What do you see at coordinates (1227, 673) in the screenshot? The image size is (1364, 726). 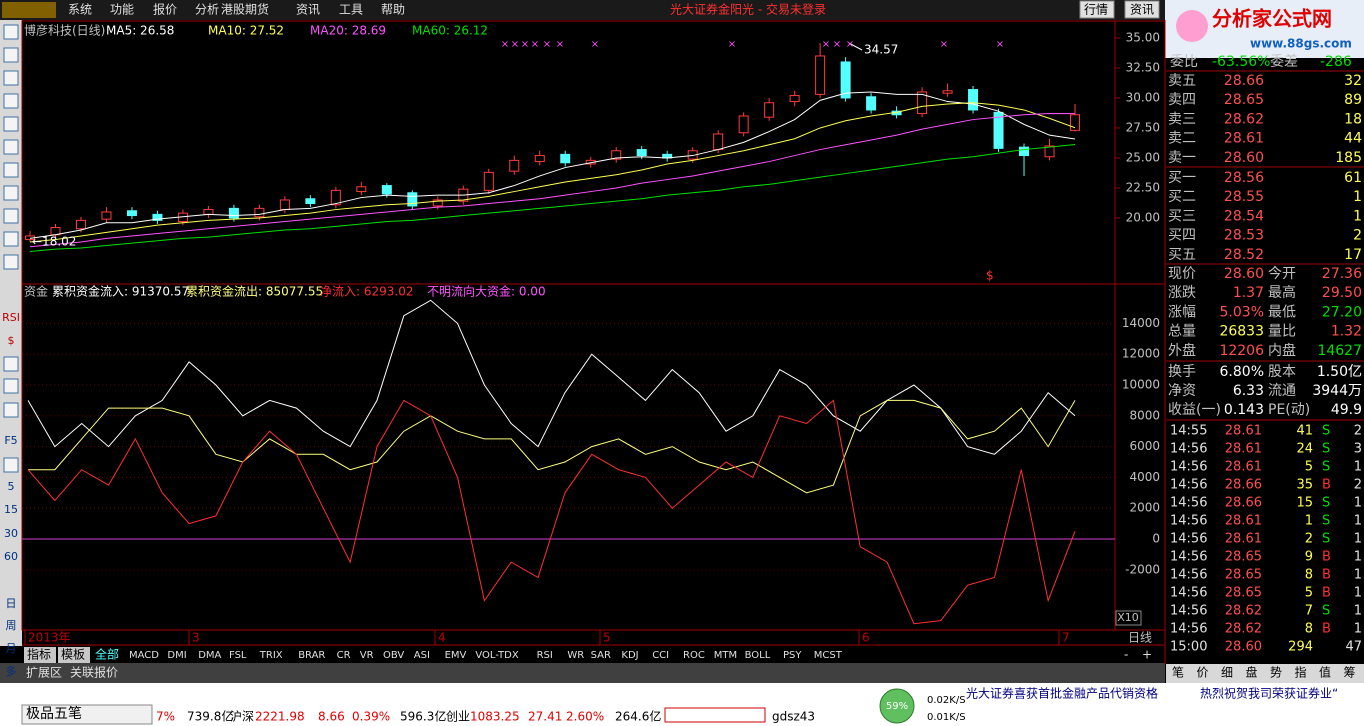 I see `quote-tab: 细` at bounding box center [1227, 673].